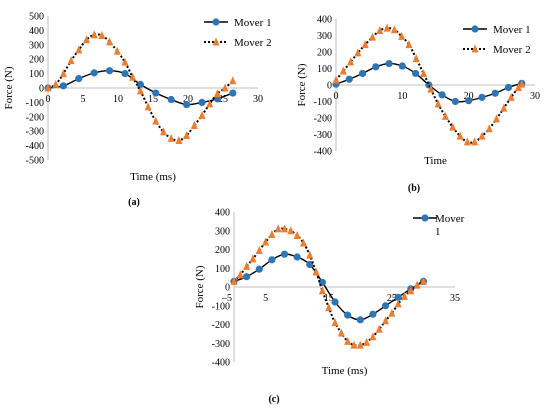  What do you see at coordinates (273, 399) in the screenshot?
I see `panel-label: (c)` at bounding box center [273, 399].